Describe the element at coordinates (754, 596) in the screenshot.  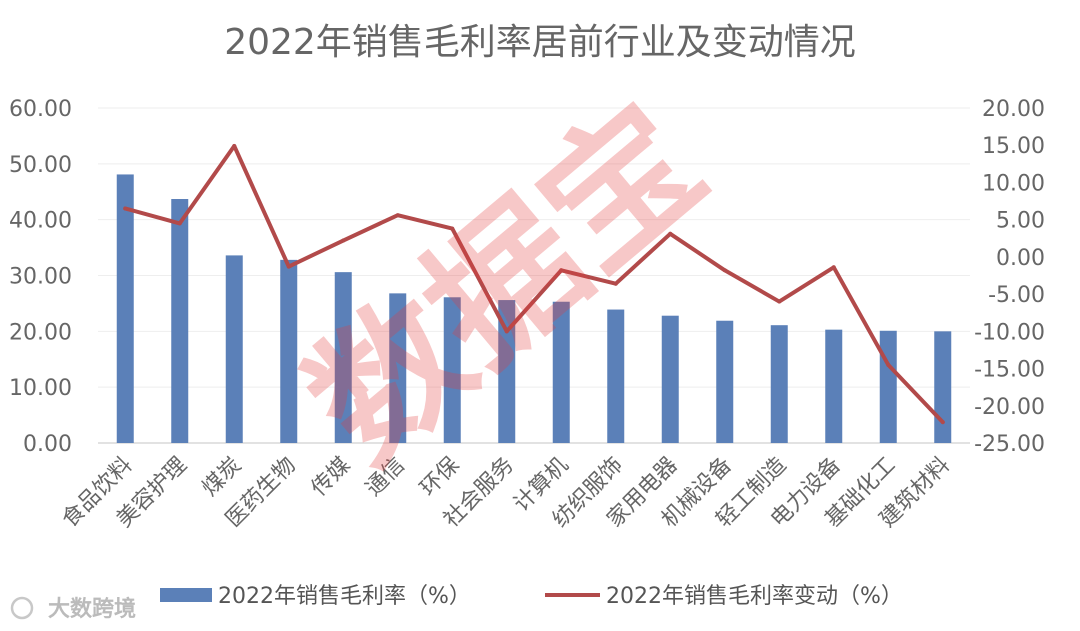
I see `legend-line-label: 2022年销售毛利率变动（%）` at that location.